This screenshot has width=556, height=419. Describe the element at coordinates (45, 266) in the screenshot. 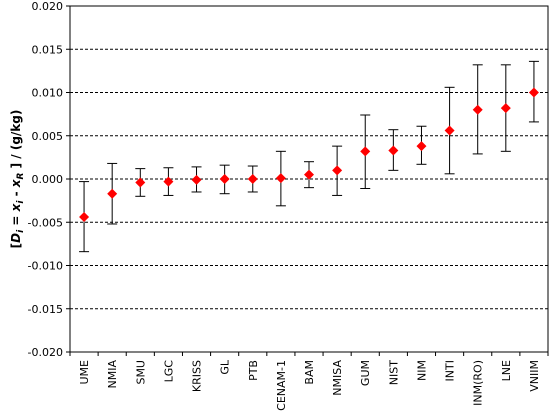

I see `y-tick-label: -0.010` at that location.